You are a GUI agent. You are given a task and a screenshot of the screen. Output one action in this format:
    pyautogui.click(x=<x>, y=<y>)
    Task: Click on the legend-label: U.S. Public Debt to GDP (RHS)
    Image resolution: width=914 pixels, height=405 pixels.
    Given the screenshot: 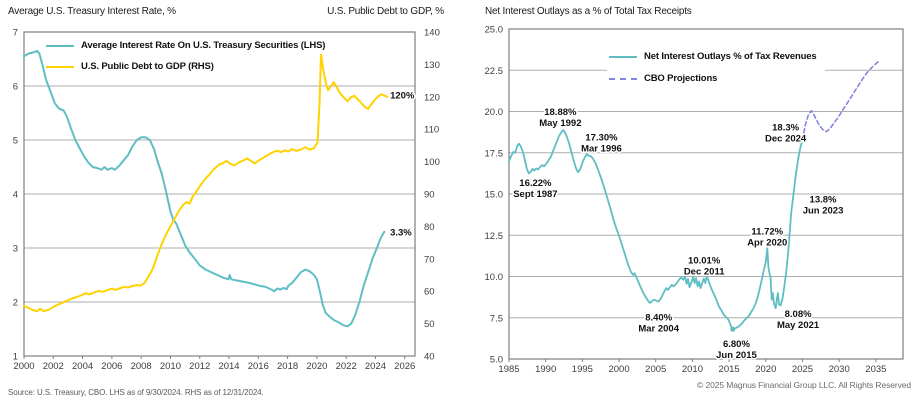 What is the action you would take?
    pyautogui.click(x=147, y=66)
    